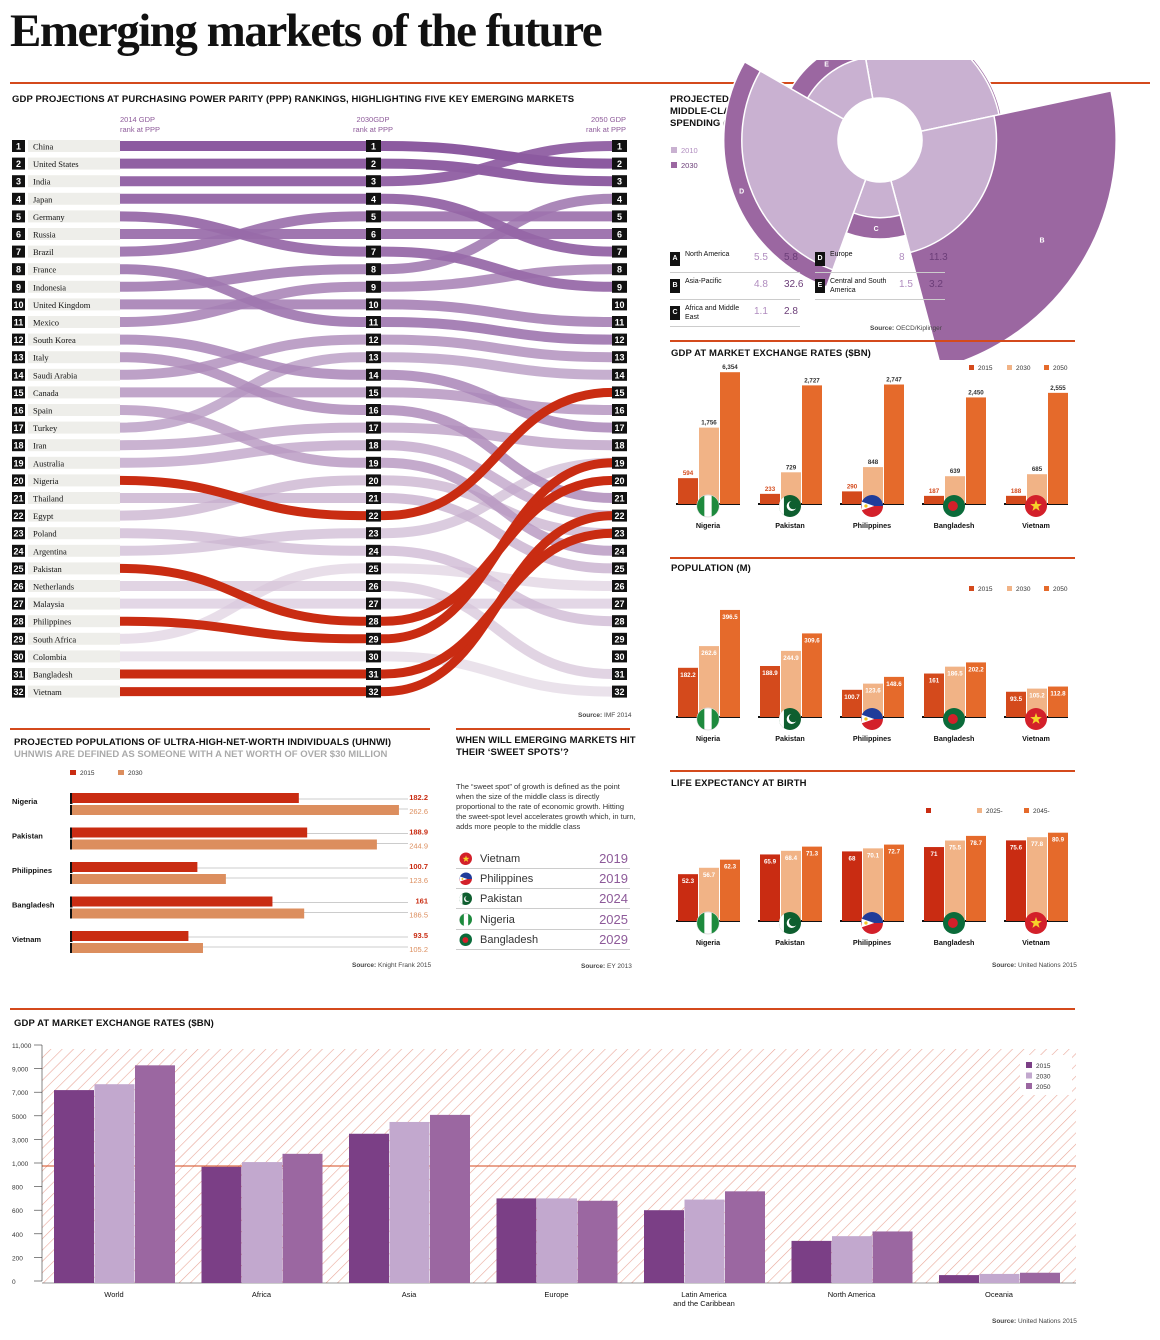  I want to click on regions-bar-europe-2015, so click(516, 1240).